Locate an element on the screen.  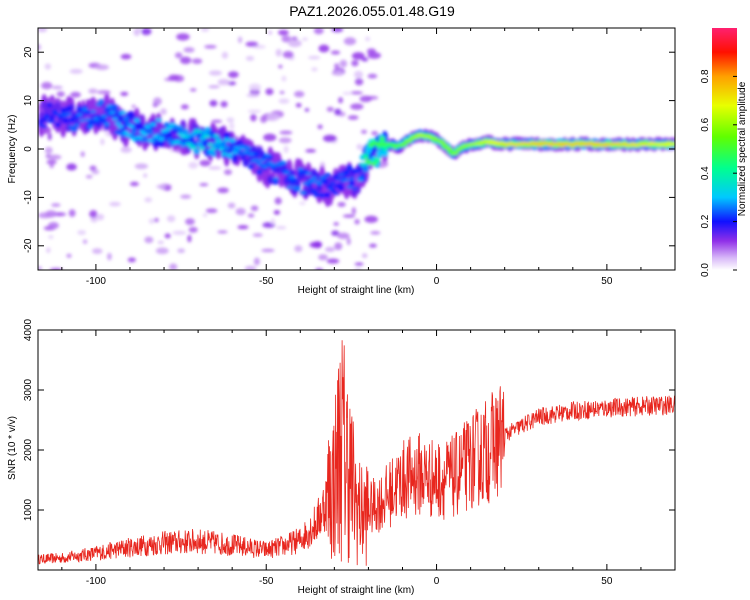
x-tick-label: 0 is located at coordinates (437, 281).